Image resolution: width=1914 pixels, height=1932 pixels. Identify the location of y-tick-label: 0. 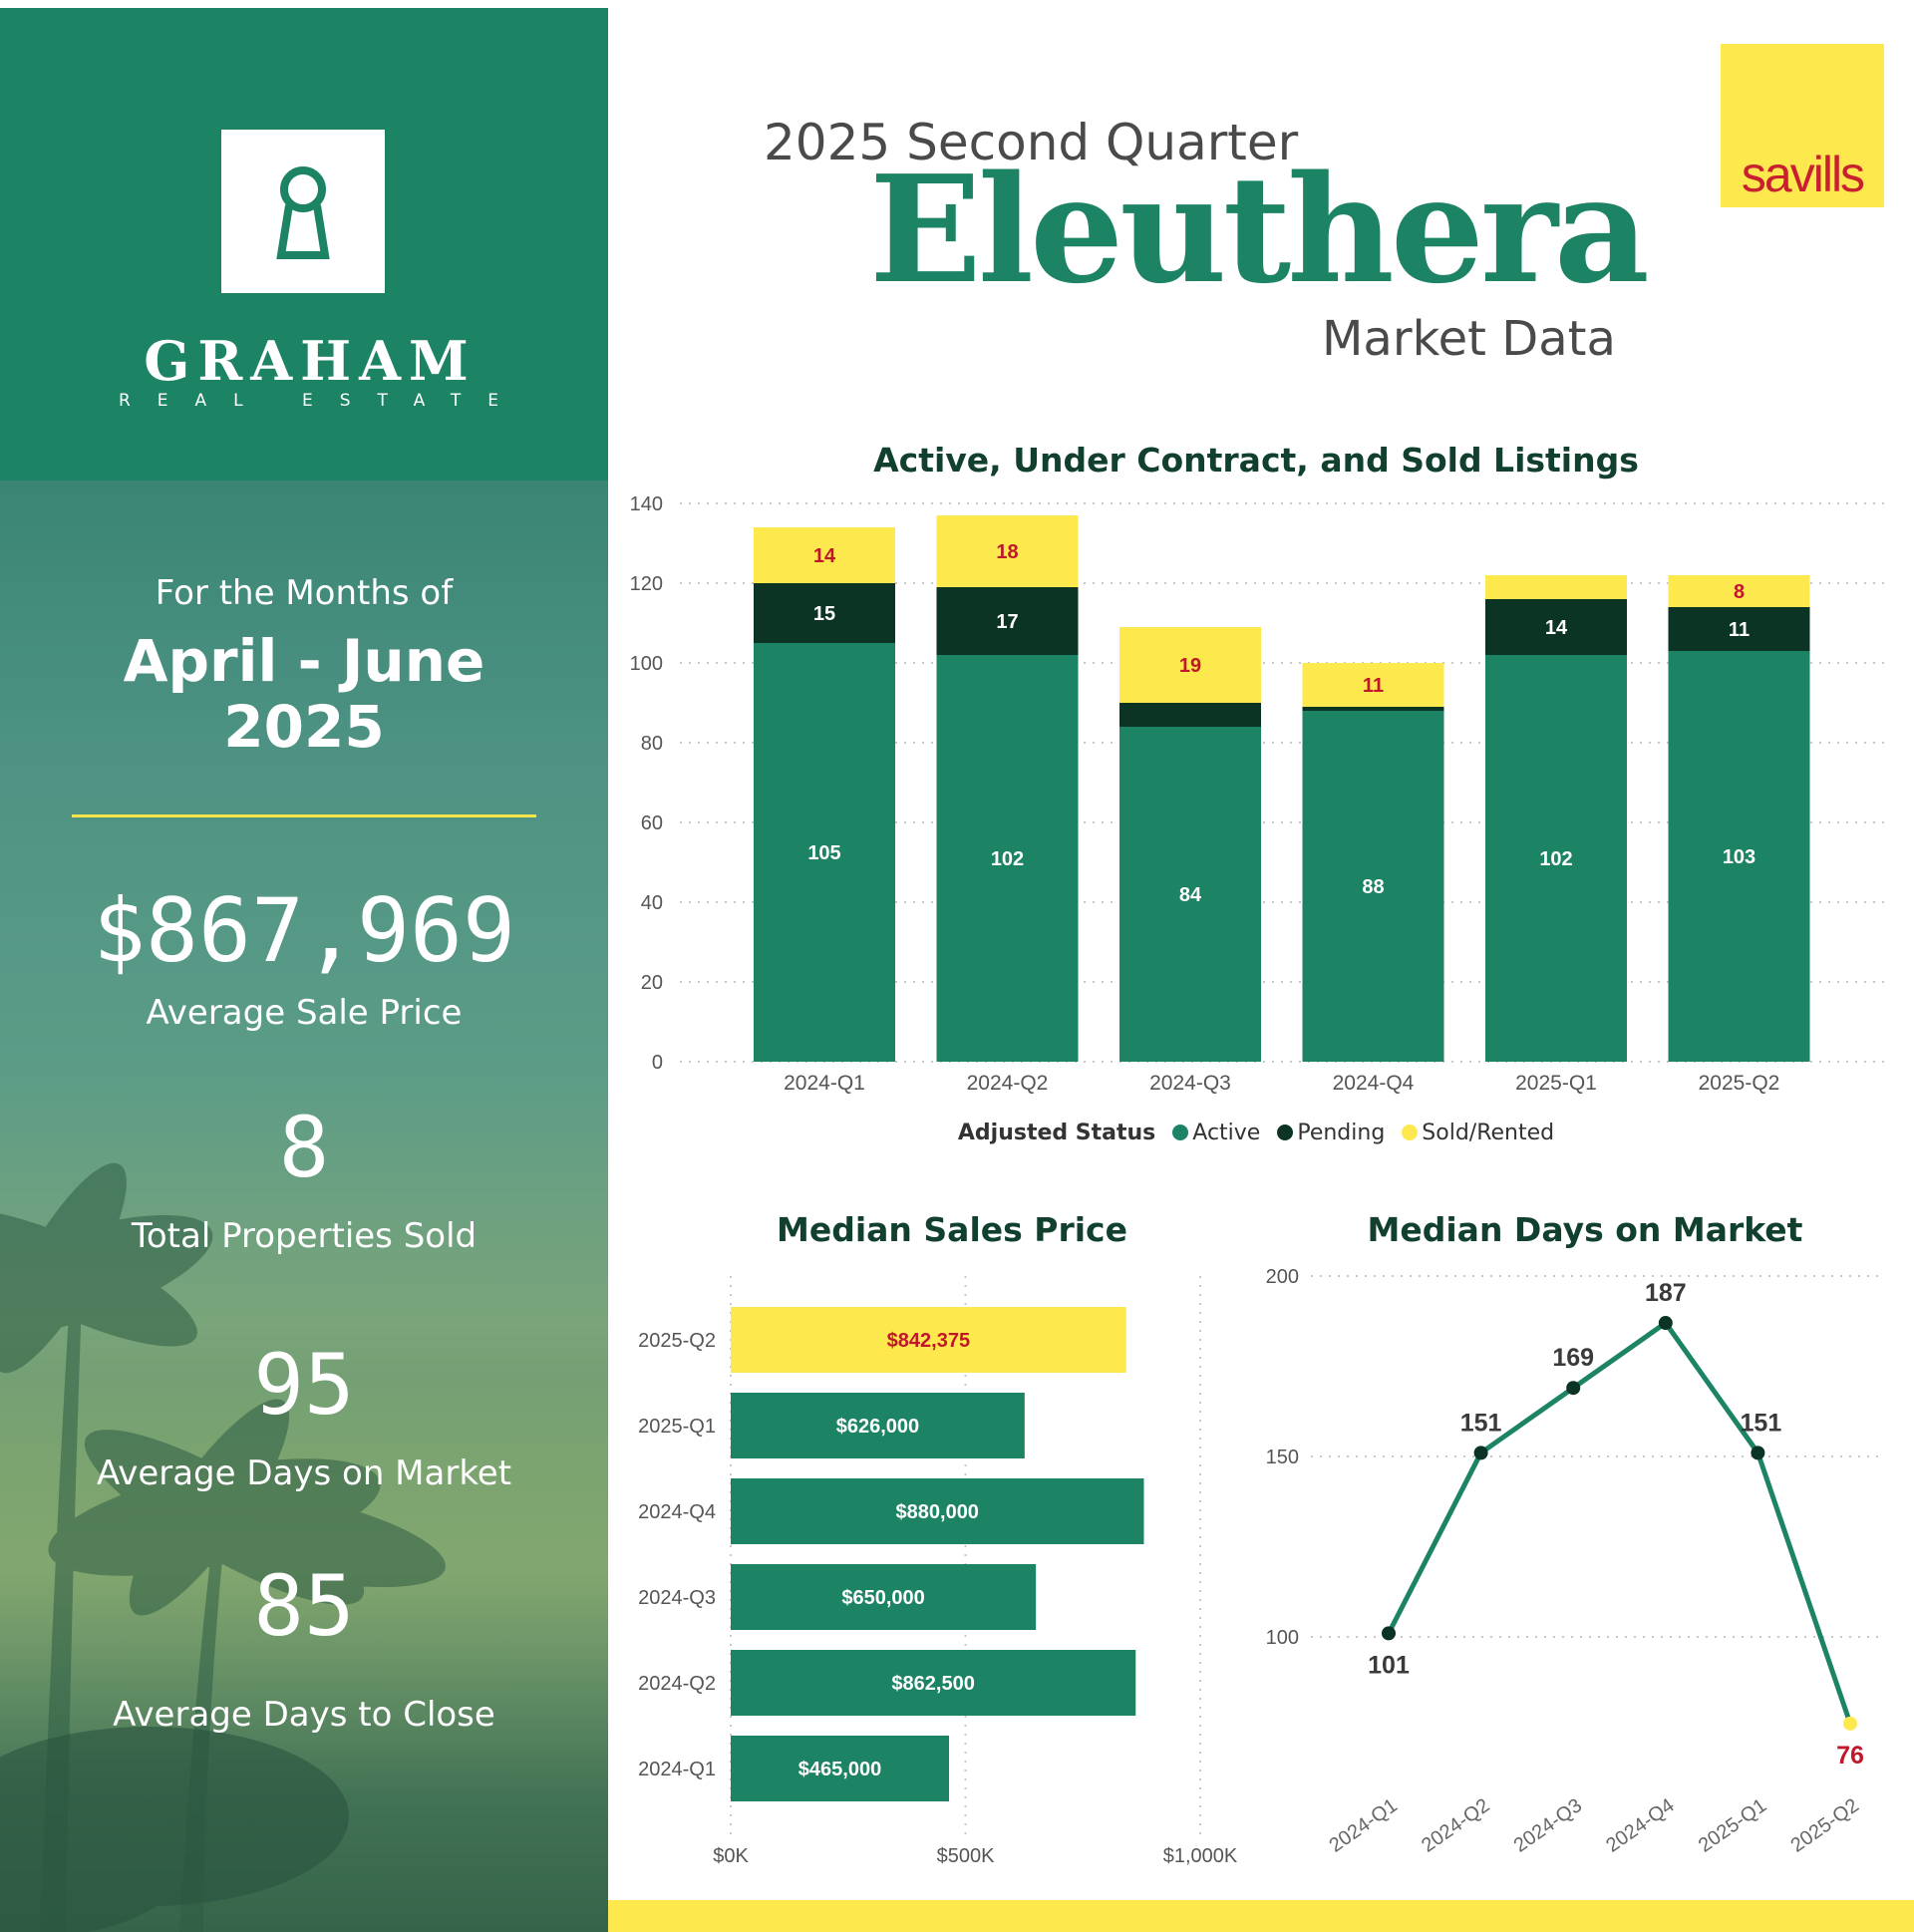
(657, 1063).